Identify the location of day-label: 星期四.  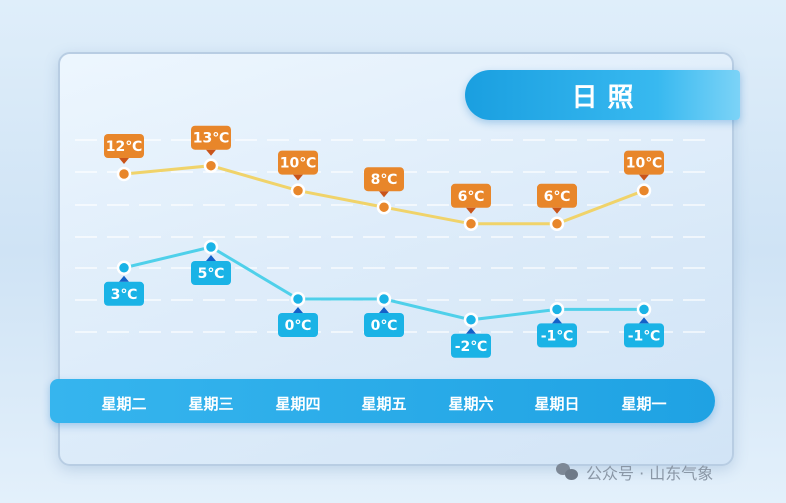
(298, 404).